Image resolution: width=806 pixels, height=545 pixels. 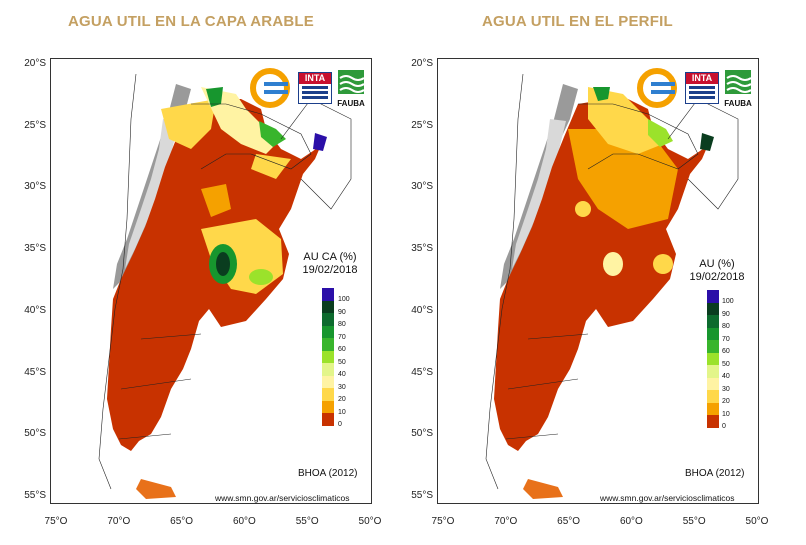 What do you see at coordinates (191, 21) in the screenshot?
I see `title-left: AGUA UTIL EN LA CAPA ARABLE` at bounding box center [191, 21].